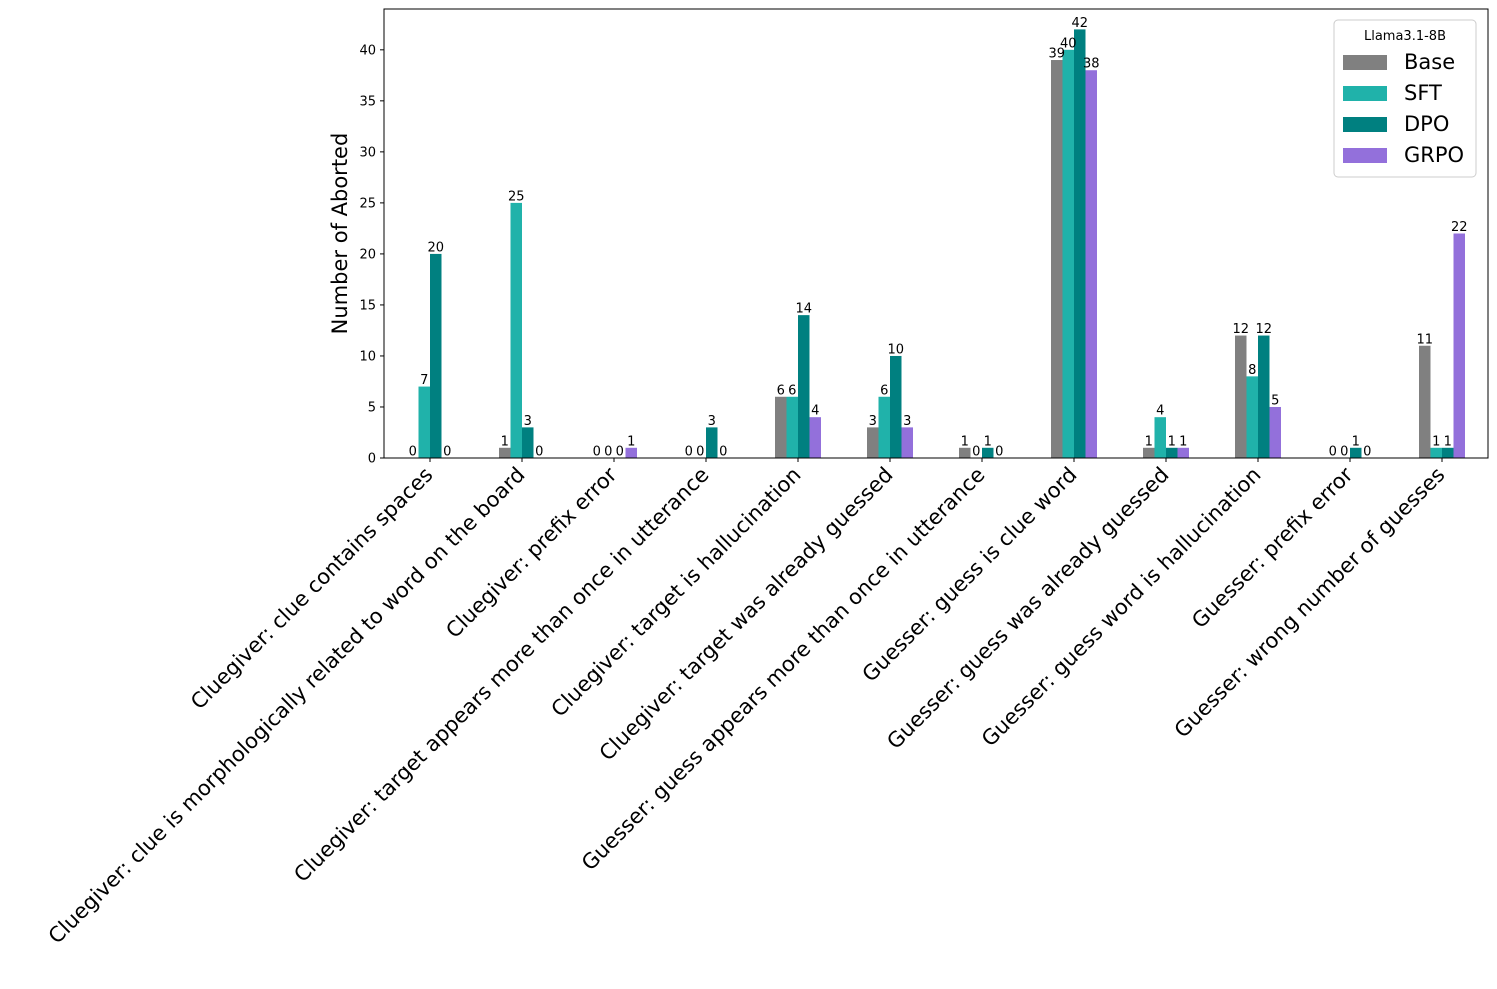 This screenshot has width=1497, height=989. What do you see at coordinates (516, 196) in the screenshot?
I see `bar-value-label: 25` at bounding box center [516, 196].